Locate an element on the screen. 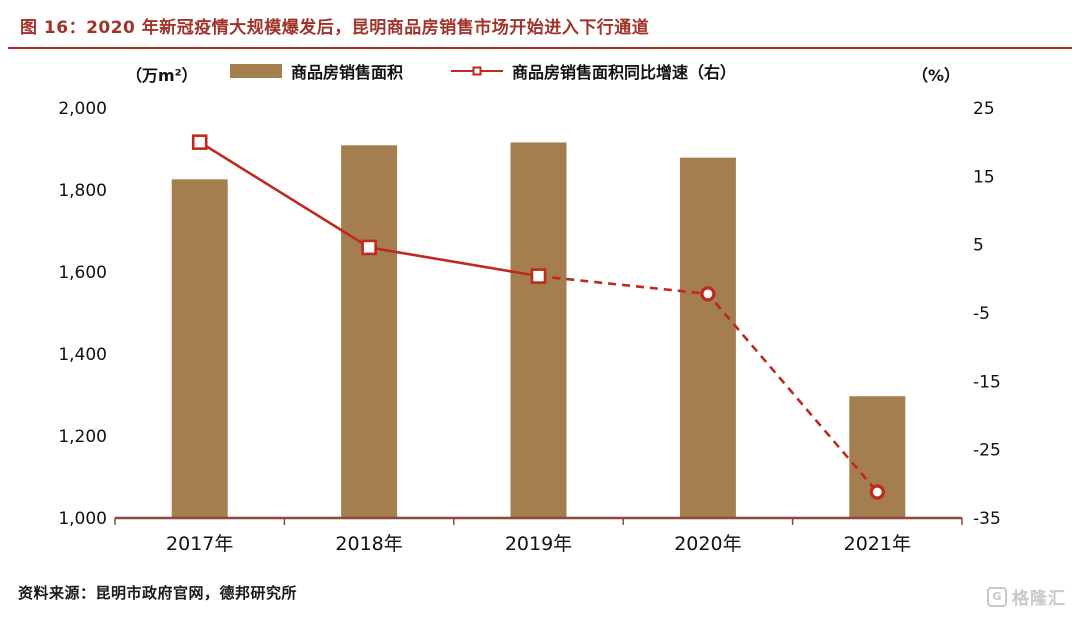  legend-row: （万m²） 商品房销售面积 商品房销售面积同比增速（右） （%） is located at coordinates (540, 71).